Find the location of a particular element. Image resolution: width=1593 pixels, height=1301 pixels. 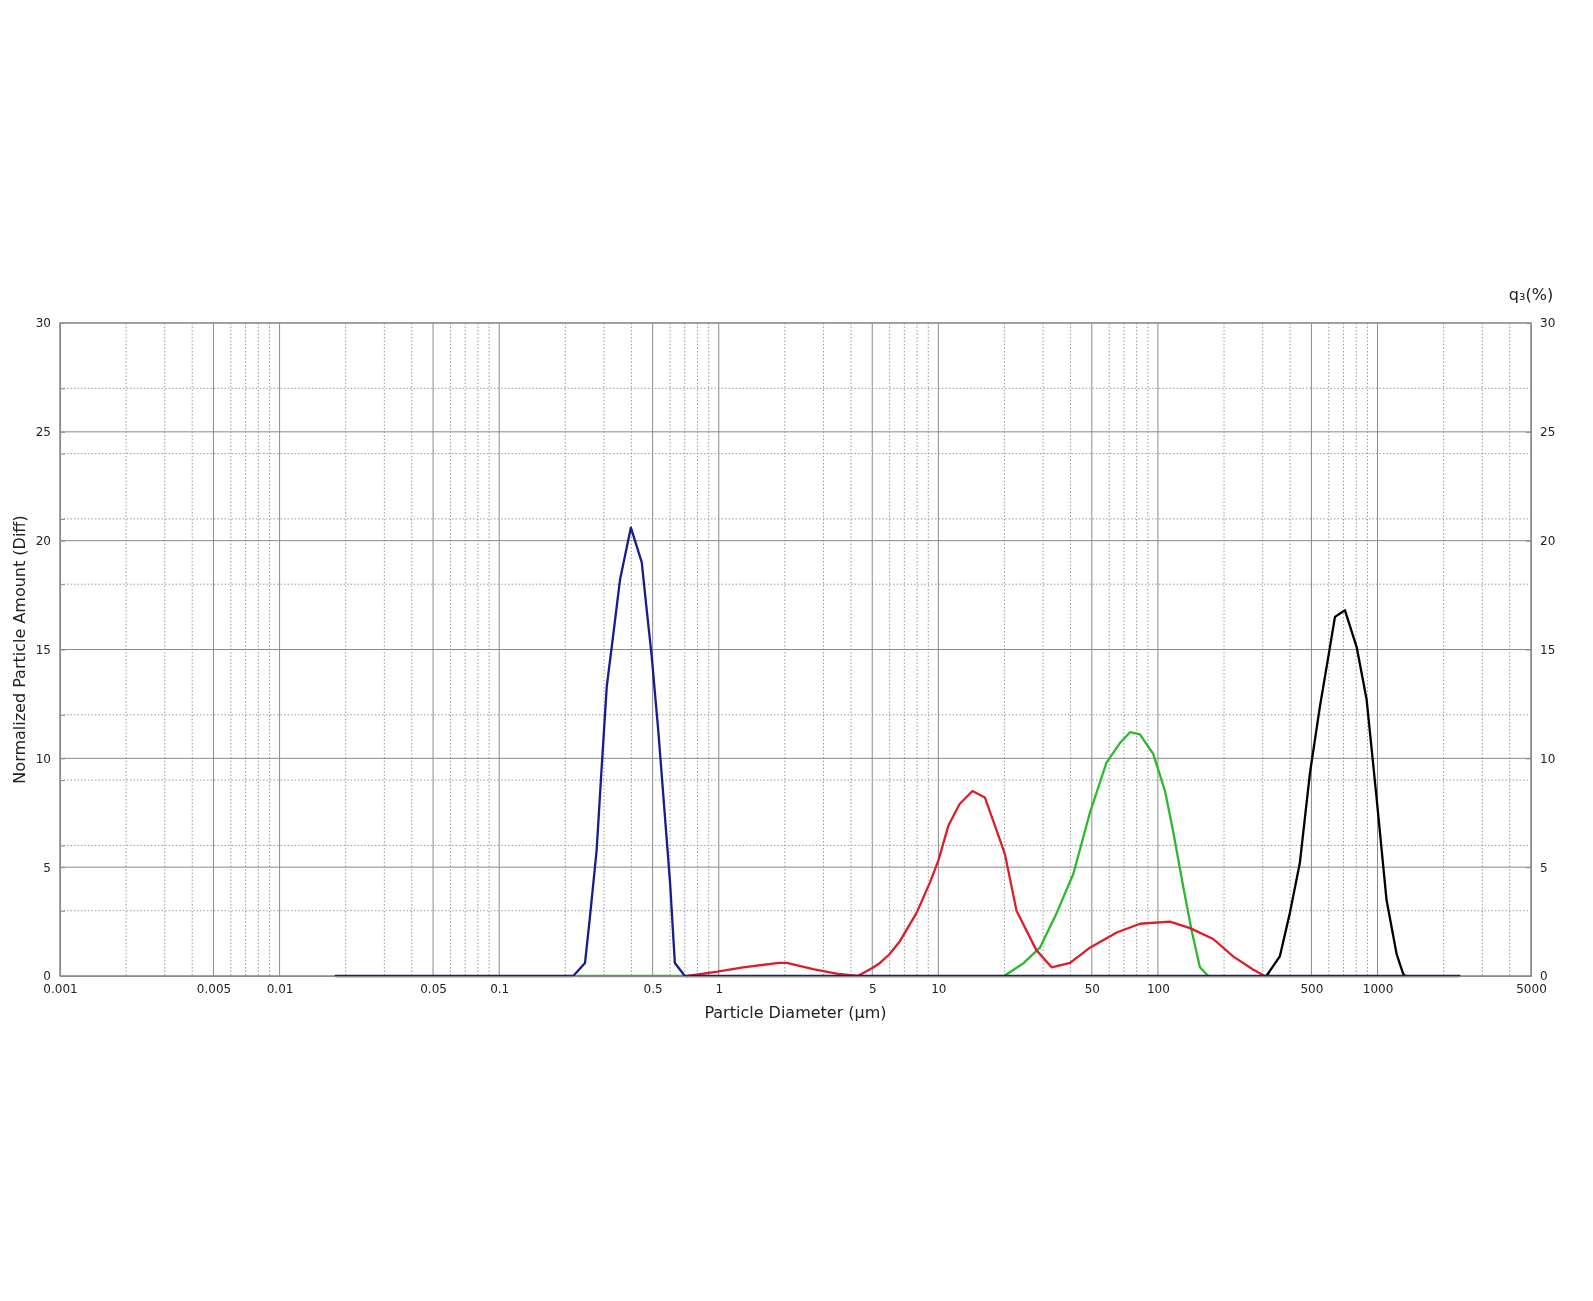

x-tick-label: 50 is located at coordinates (1092, 988).